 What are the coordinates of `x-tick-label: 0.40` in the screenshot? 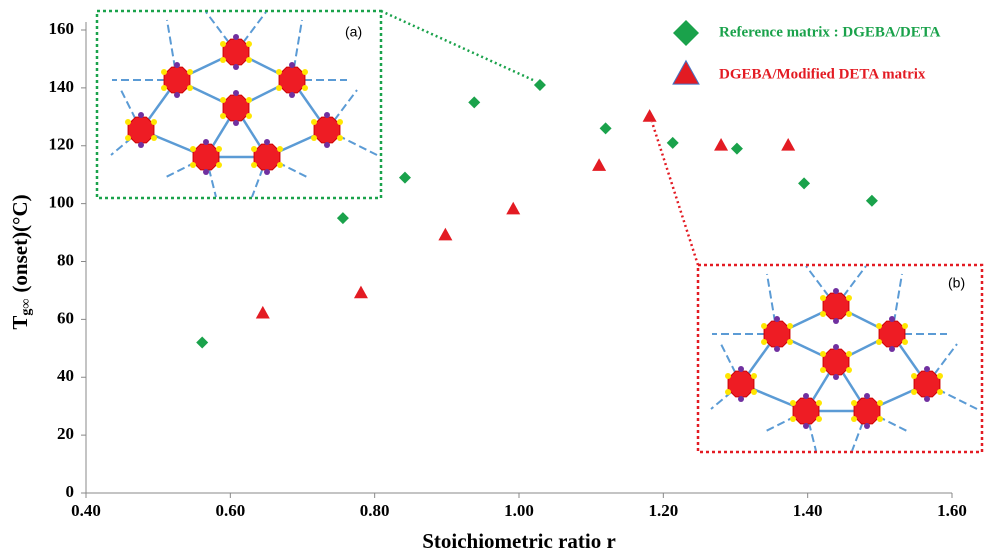 It's located at (86, 510).